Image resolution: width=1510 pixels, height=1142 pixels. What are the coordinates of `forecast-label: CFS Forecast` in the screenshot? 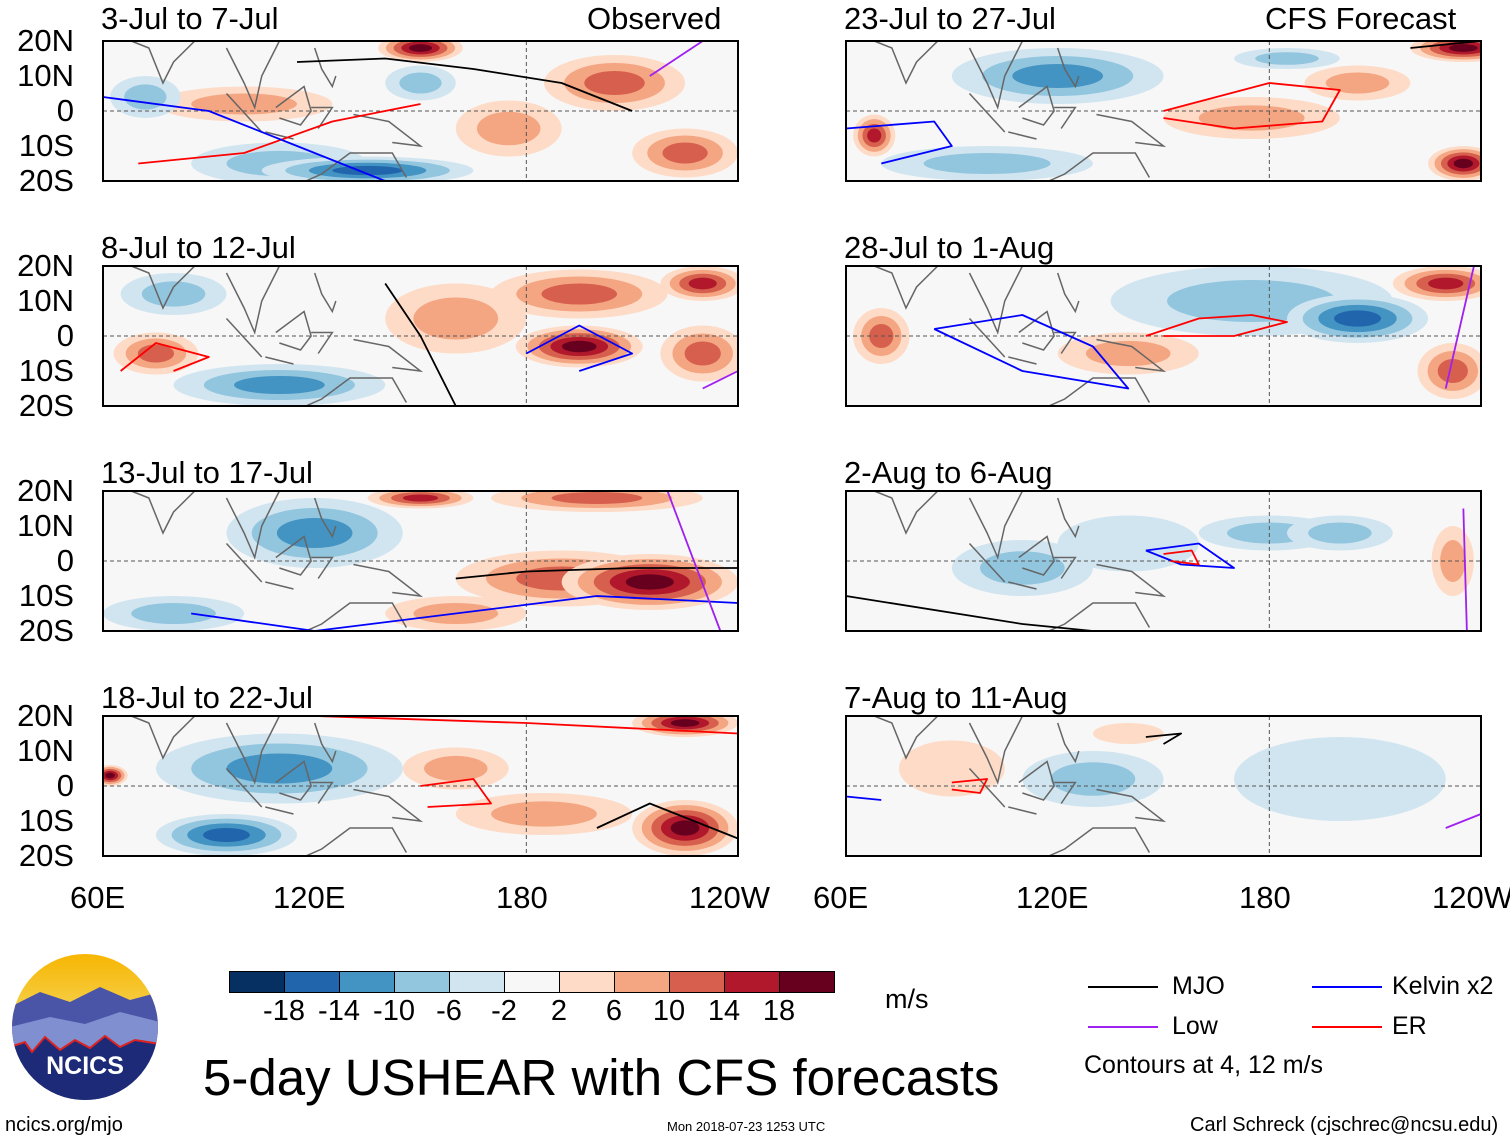 It's located at (1361, 18).